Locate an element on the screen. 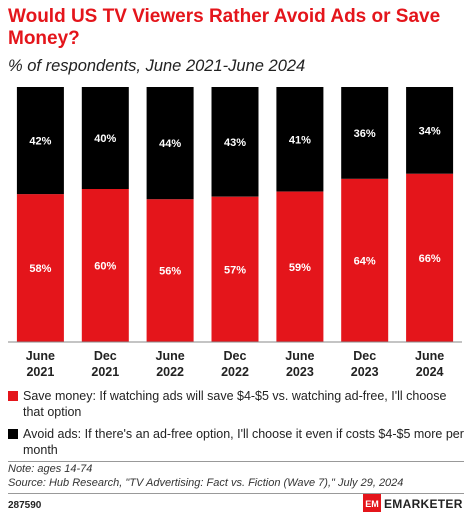 This screenshot has width=470, height=518. chart-subtitle: % of respondents, June 2021-June 2024 is located at coordinates (157, 66).